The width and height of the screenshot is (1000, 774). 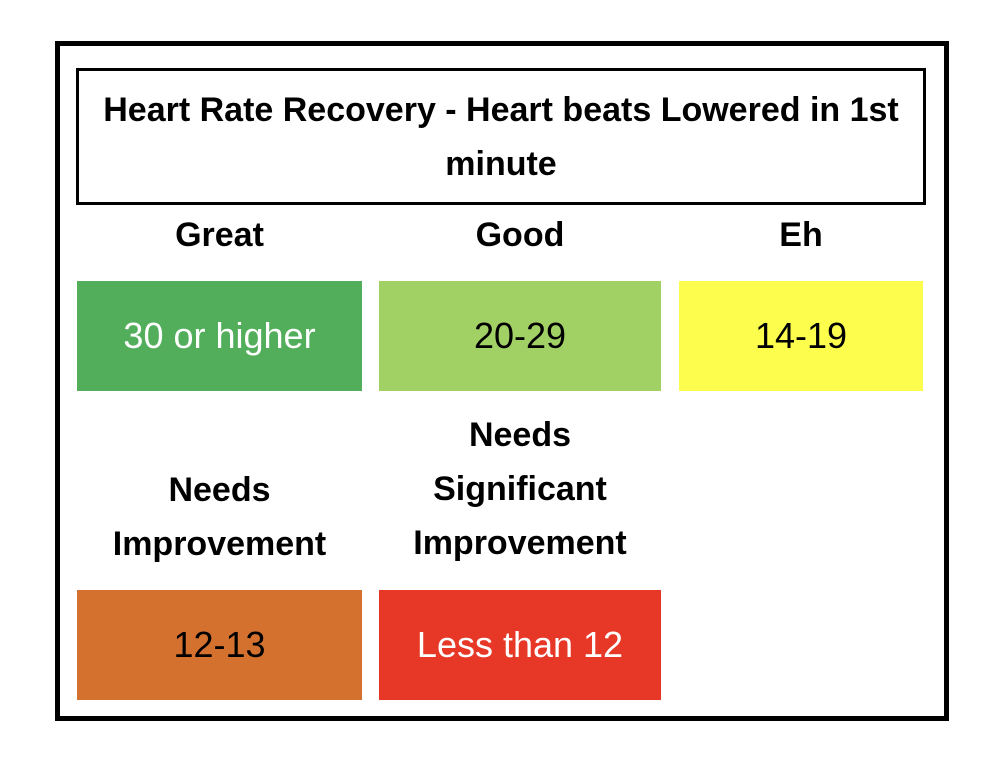 I want to click on category-label-great: Great, so click(x=219, y=235).